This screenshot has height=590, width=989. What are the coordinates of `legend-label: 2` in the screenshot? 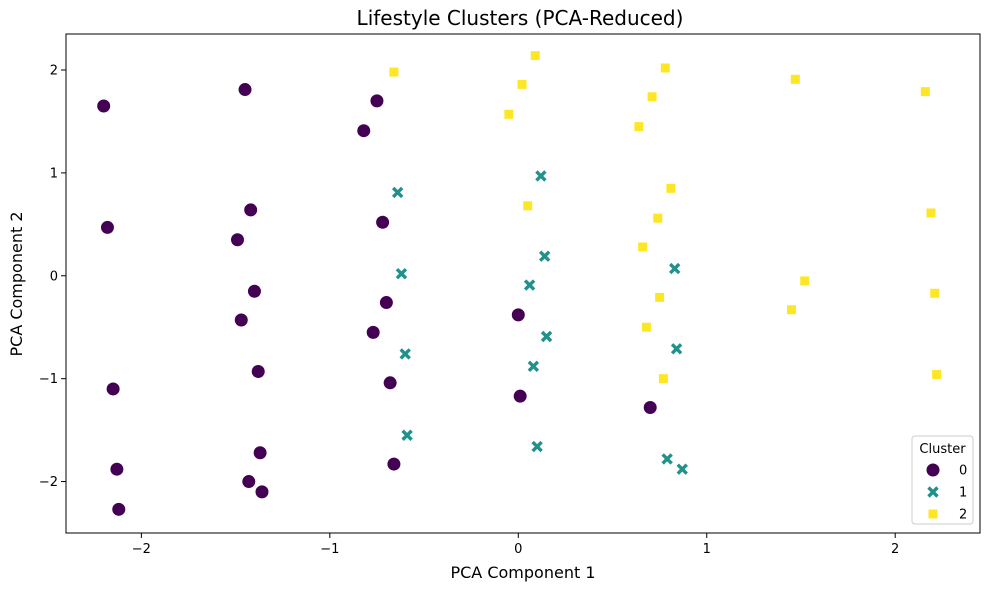 It's located at (963, 515).